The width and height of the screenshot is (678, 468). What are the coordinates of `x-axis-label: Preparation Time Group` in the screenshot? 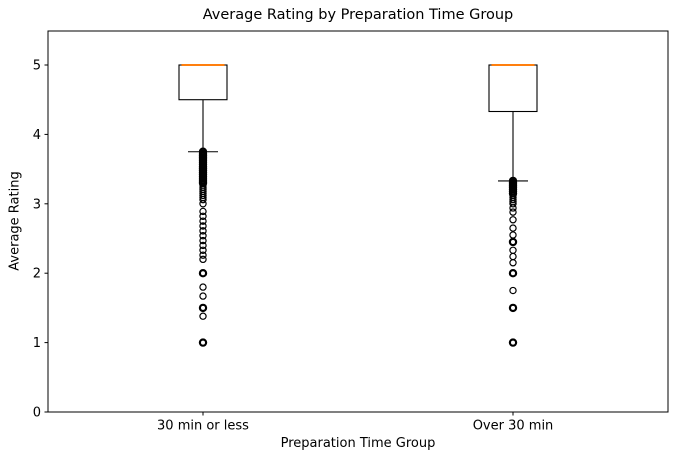 It's located at (358, 443).